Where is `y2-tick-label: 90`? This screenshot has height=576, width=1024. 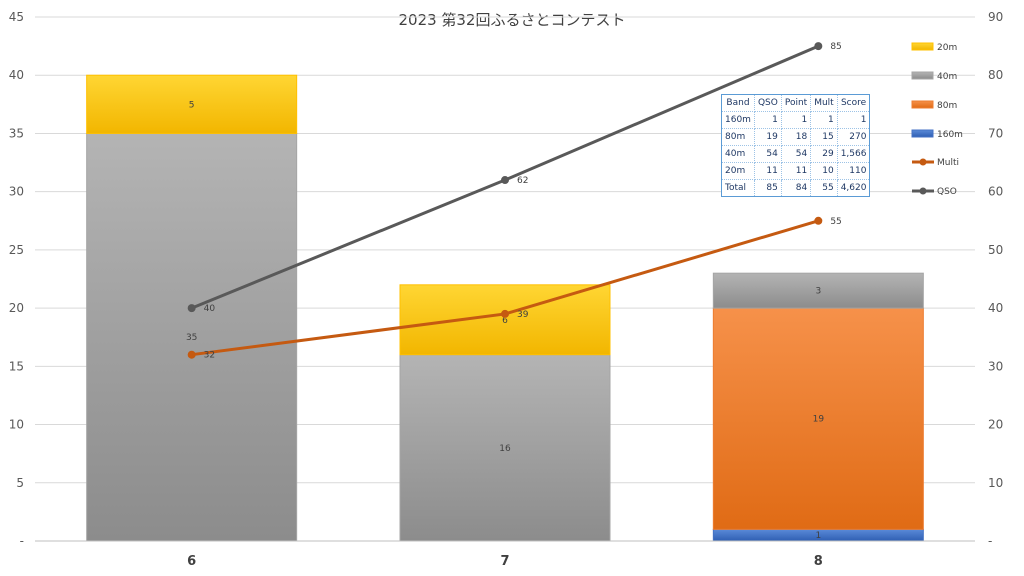
y2-tick-label: 90 is located at coordinates (995, 17).